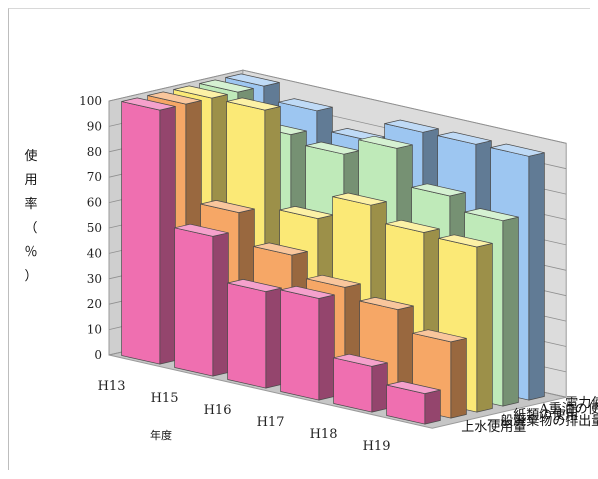 The image size is (598, 479). Describe the element at coordinates (218, 410) in the screenshot. I see `x-tick-label: H16` at that location.